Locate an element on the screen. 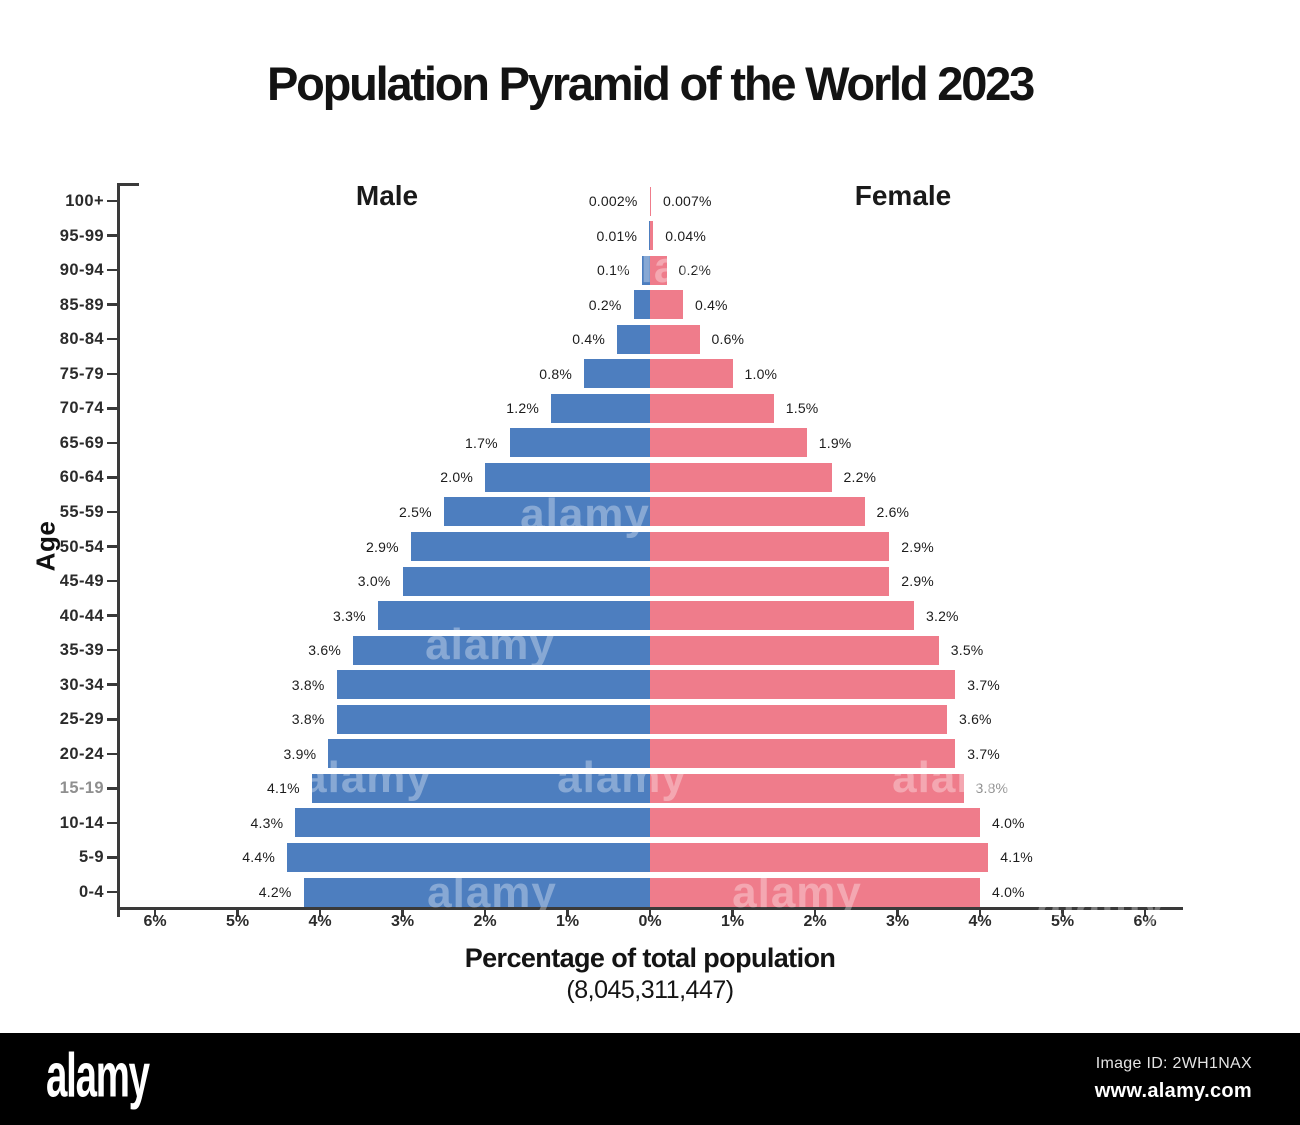  age-tick-label: 50-54 is located at coordinates (81, 546).